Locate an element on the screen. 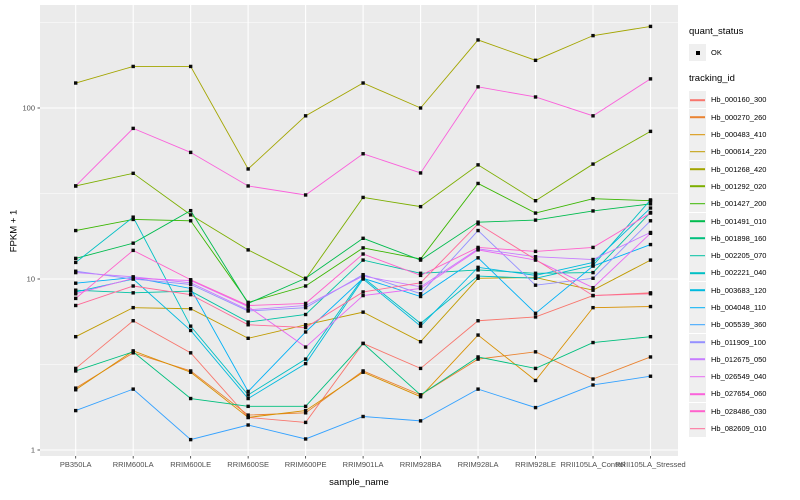 This screenshot has height=500, width=800. legend-item-Hb_005539_360: Hb_005539_360 is located at coordinates (744, 325).